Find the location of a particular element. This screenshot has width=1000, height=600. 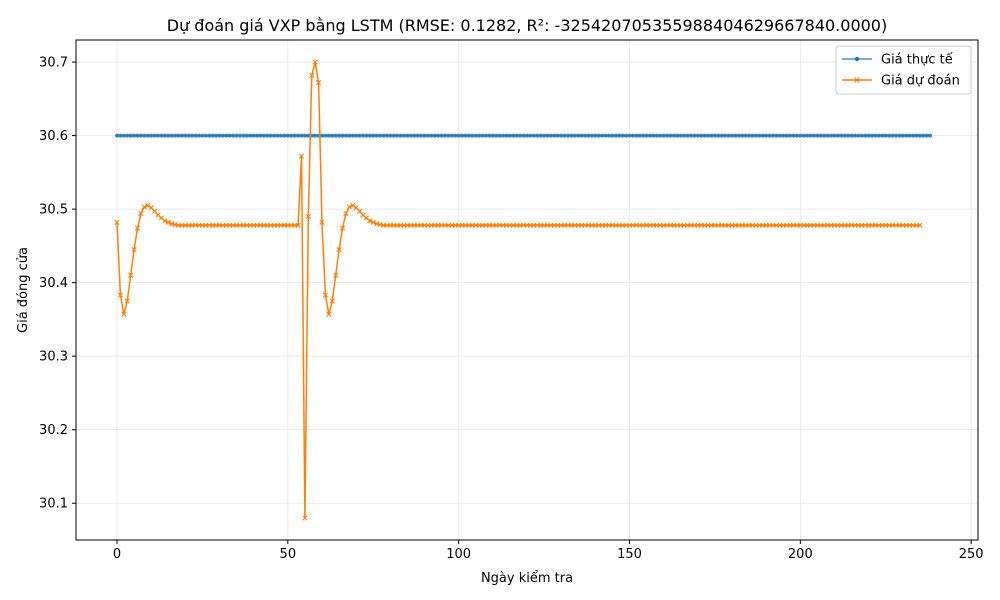

legend-marker-actual is located at coordinates (857, 59).